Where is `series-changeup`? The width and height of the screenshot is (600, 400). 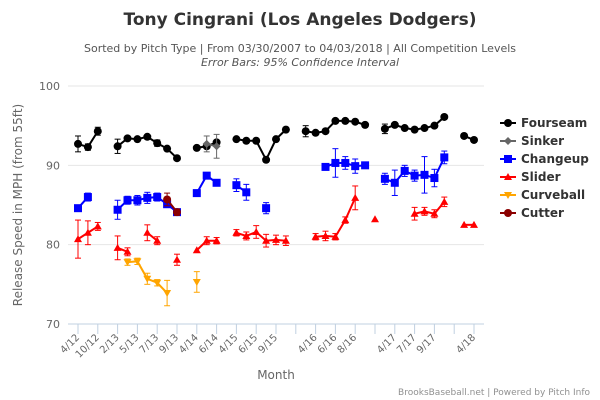 series-changeup is located at coordinates (261, 184).